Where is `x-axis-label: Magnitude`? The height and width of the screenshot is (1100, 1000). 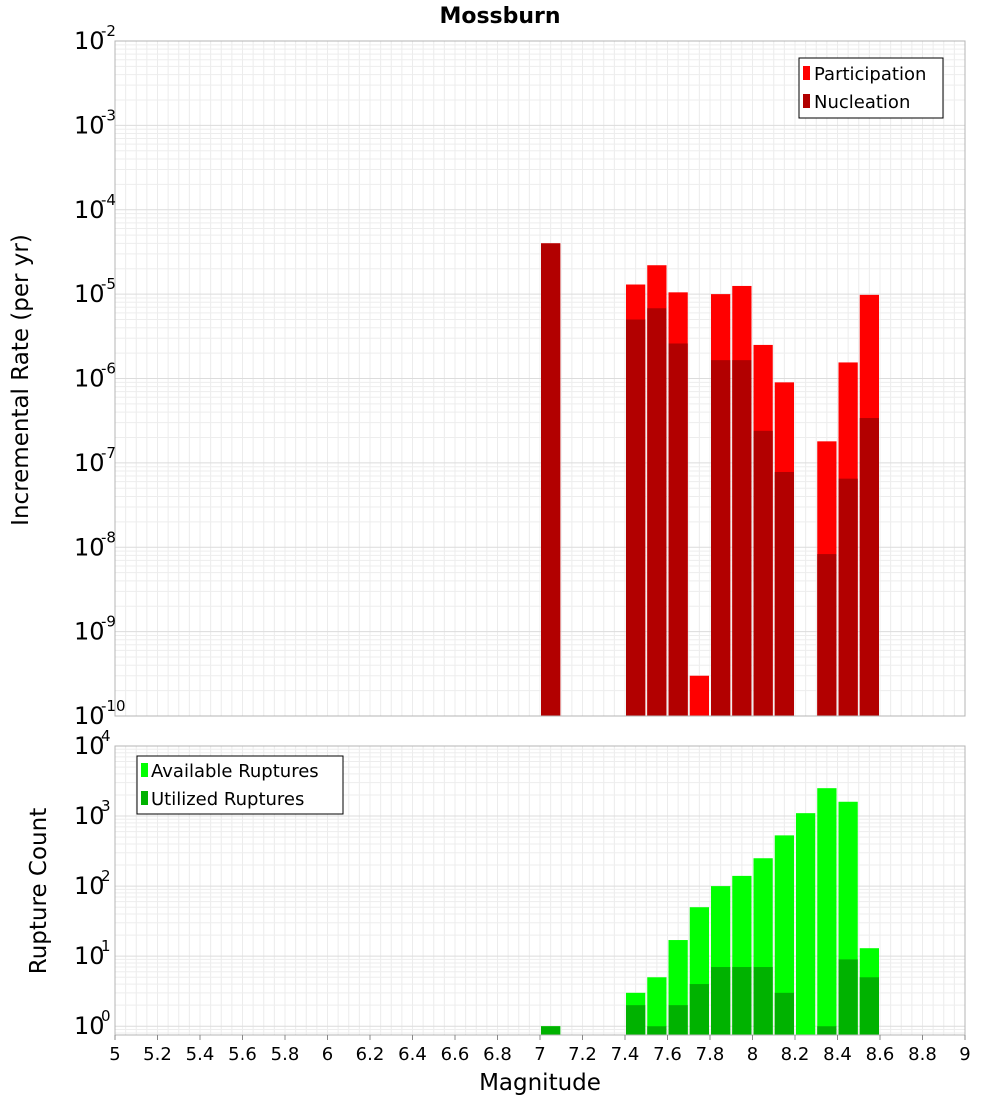 x-axis-label: Magnitude is located at coordinates (540, 1083).